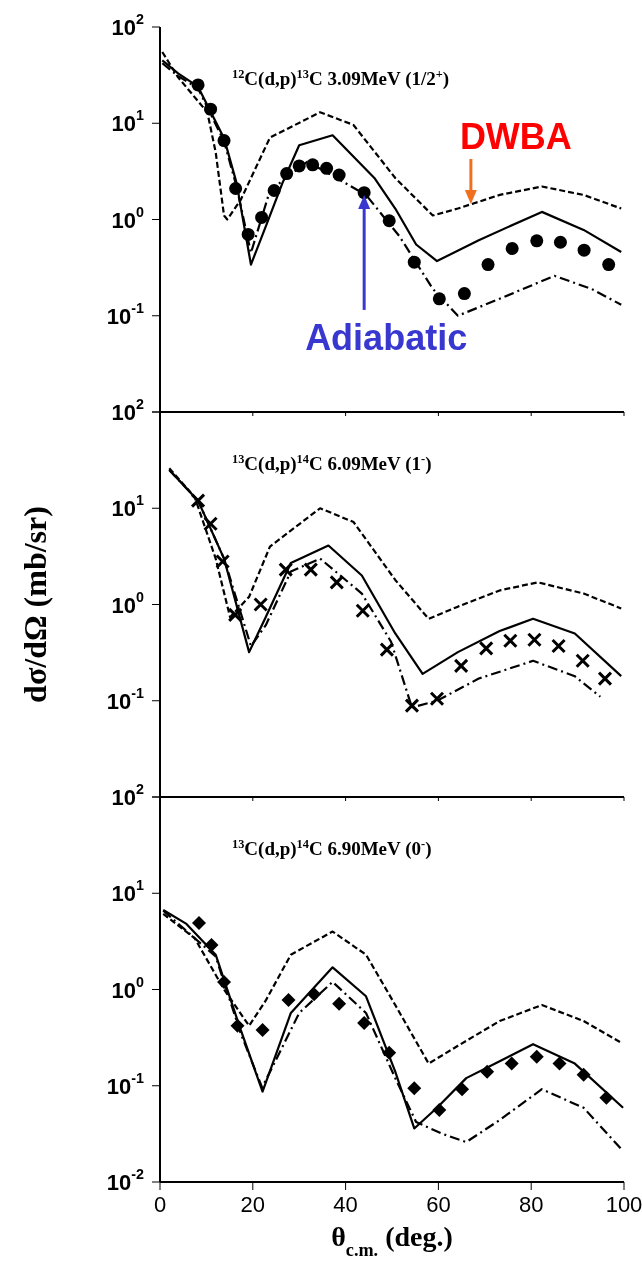  What do you see at coordinates (392, 1240) in the screenshot?
I see `x-axis-title: θ$_{c.m.}$ (deg.)` at bounding box center [392, 1240].